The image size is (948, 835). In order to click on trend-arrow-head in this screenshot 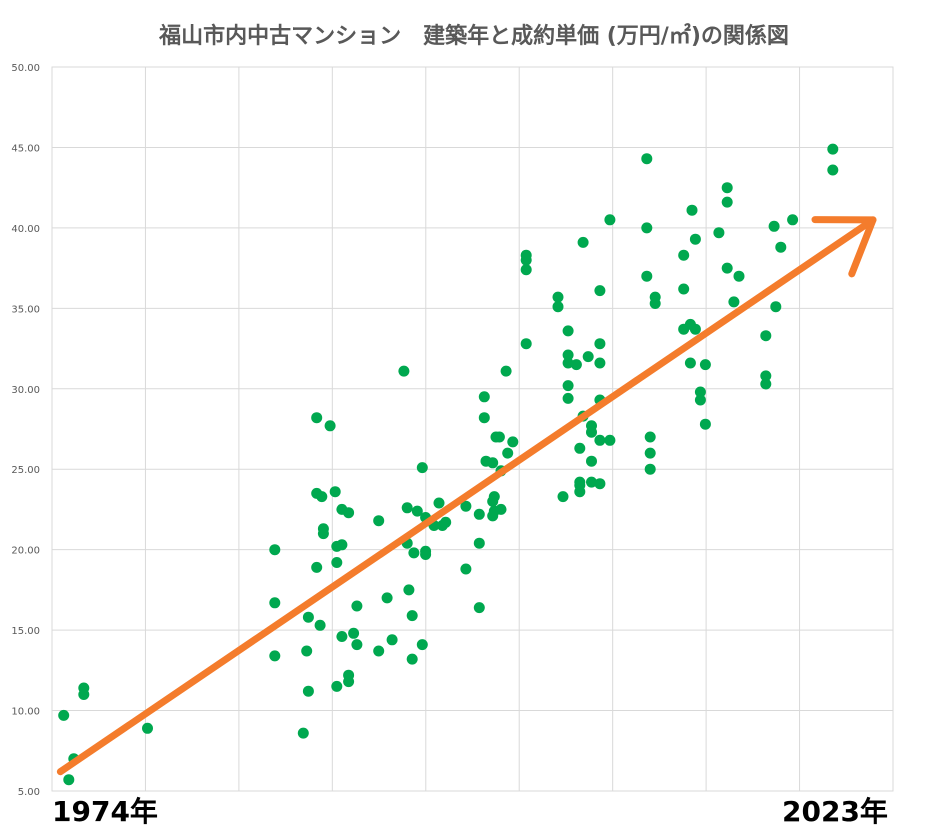, I will do `click(844, 247)`.